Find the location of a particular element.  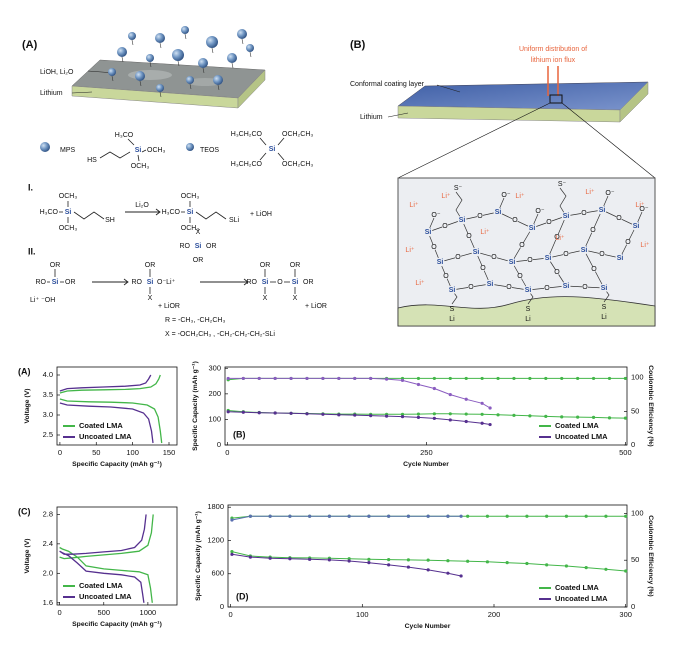

y-tick-label: 2.5 is located at coordinates (48, 434).